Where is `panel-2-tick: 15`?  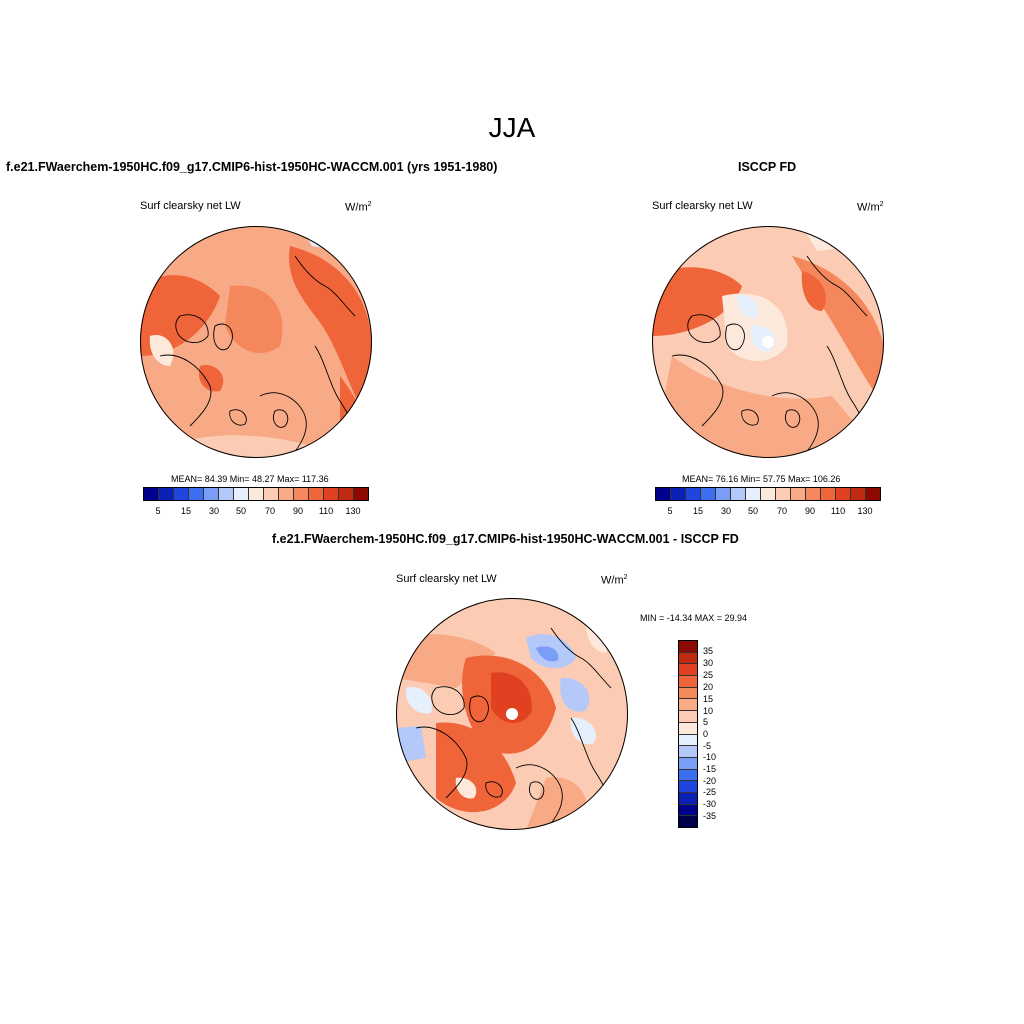
panel-2-tick: 15 is located at coordinates (698, 511).